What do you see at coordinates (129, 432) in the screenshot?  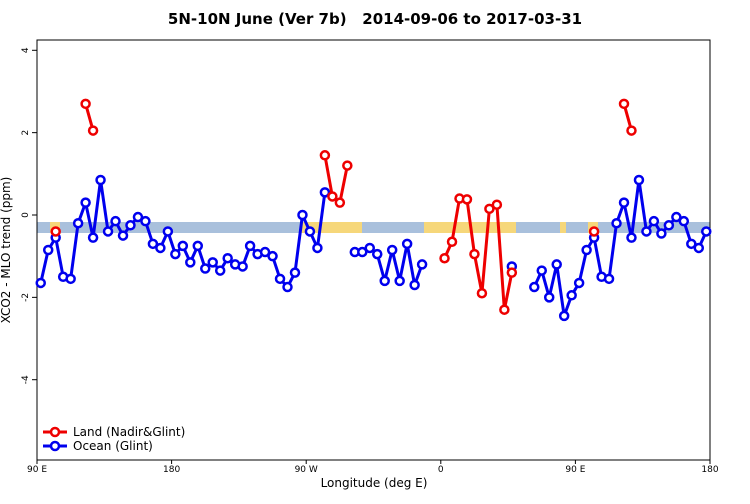 I see `legend-label: Land (Nadir&Glint)` at bounding box center [129, 432].